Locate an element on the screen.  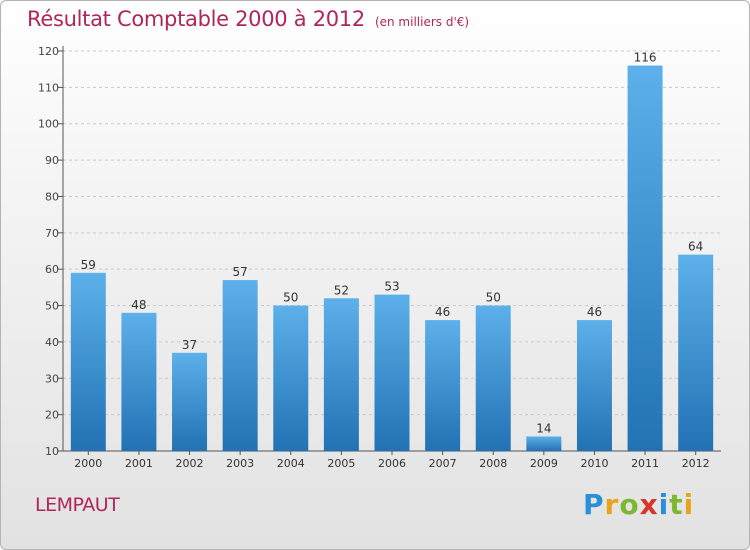
bar-2008 is located at coordinates (493, 378).